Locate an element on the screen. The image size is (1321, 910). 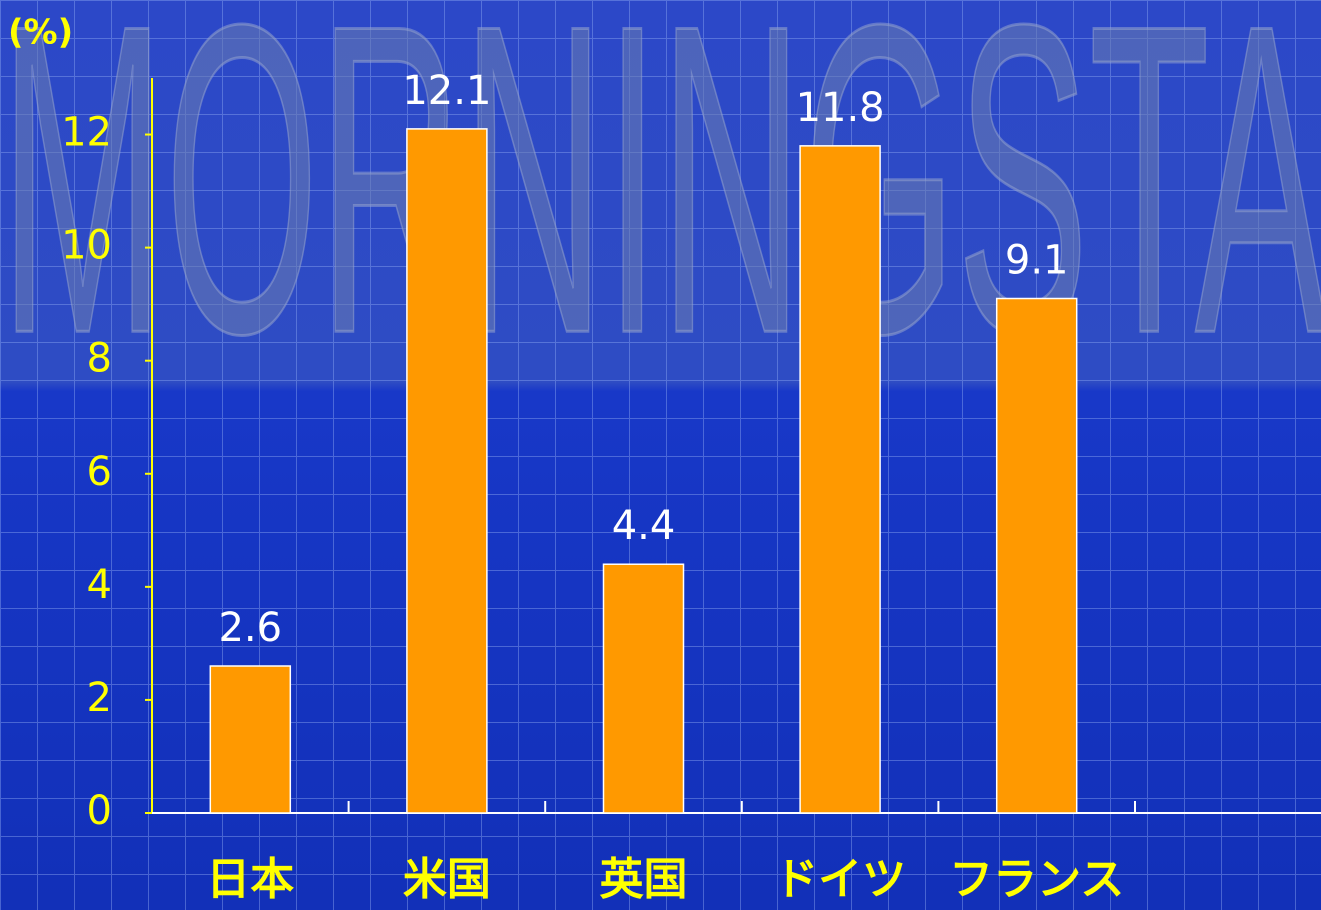
x-tick-label: フランス is located at coordinates (1036, 879).